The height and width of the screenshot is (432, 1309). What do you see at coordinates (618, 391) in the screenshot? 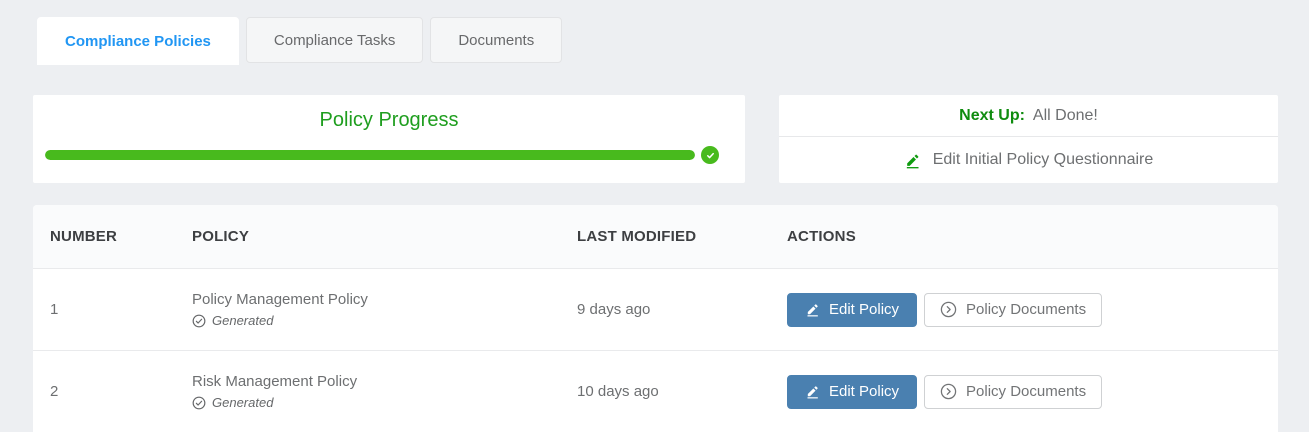
I see `last-modified: 10 days ago` at bounding box center [618, 391].